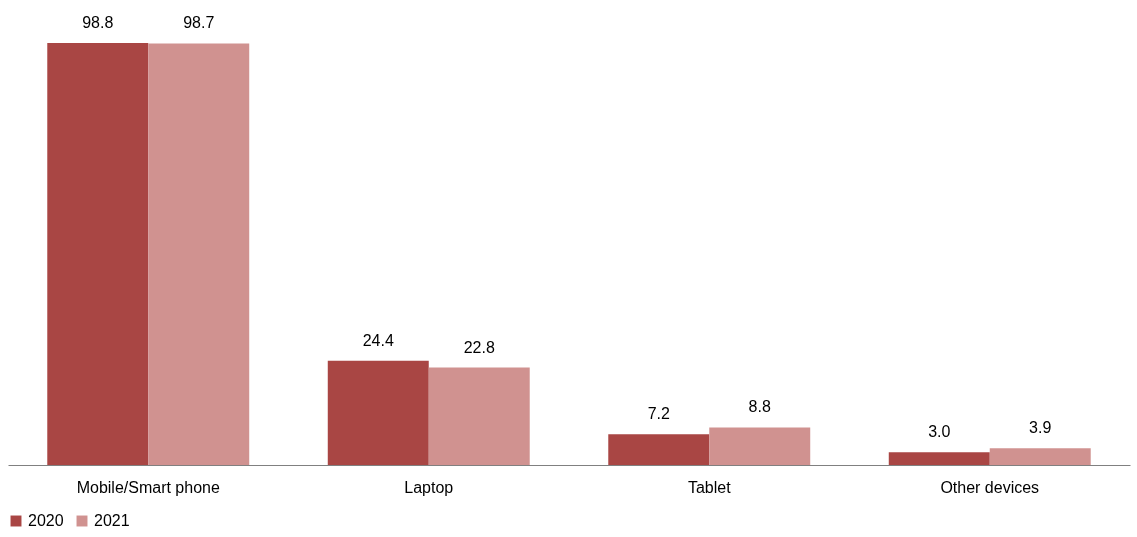 The image size is (1137, 537). Describe the element at coordinates (658, 414) in the screenshot. I see `data-label: 7.2` at that location.